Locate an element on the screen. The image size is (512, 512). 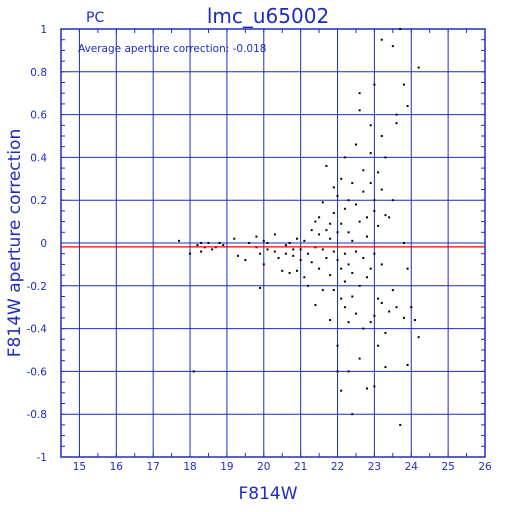
x-tick-label: 23 is located at coordinates (374, 467).